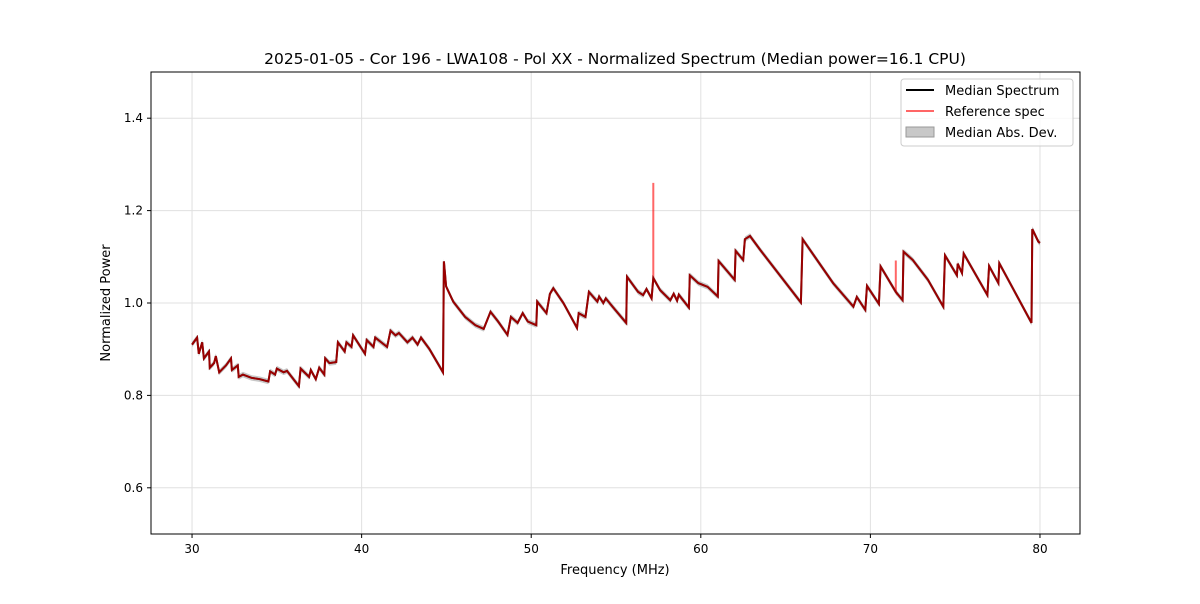  What do you see at coordinates (995, 112) in the screenshot?
I see `legend-reference-label: Reference spec` at bounding box center [995, 112].